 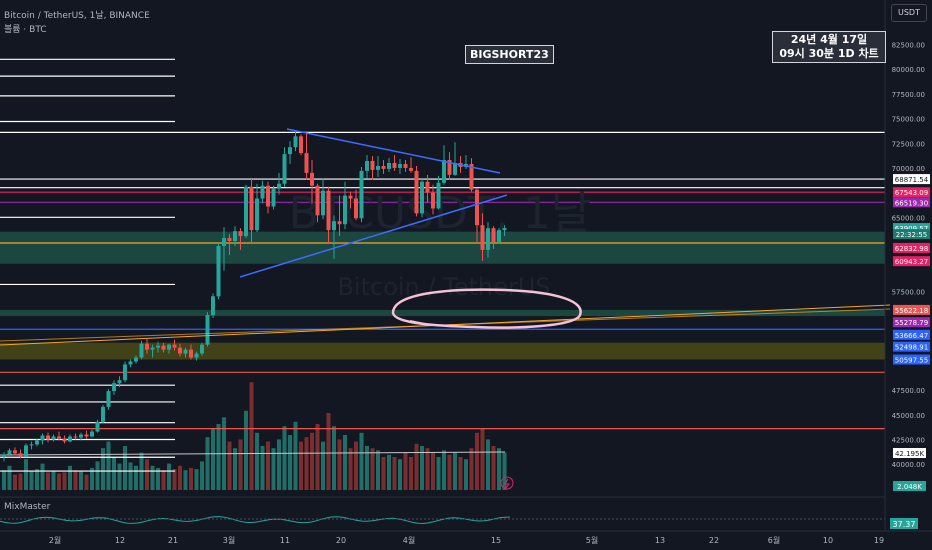 I want to click on time-axis: 2월 12 21 3월 11 20 4월 15 5월 13 22 6월 10 19, so click(x=466, y=540).